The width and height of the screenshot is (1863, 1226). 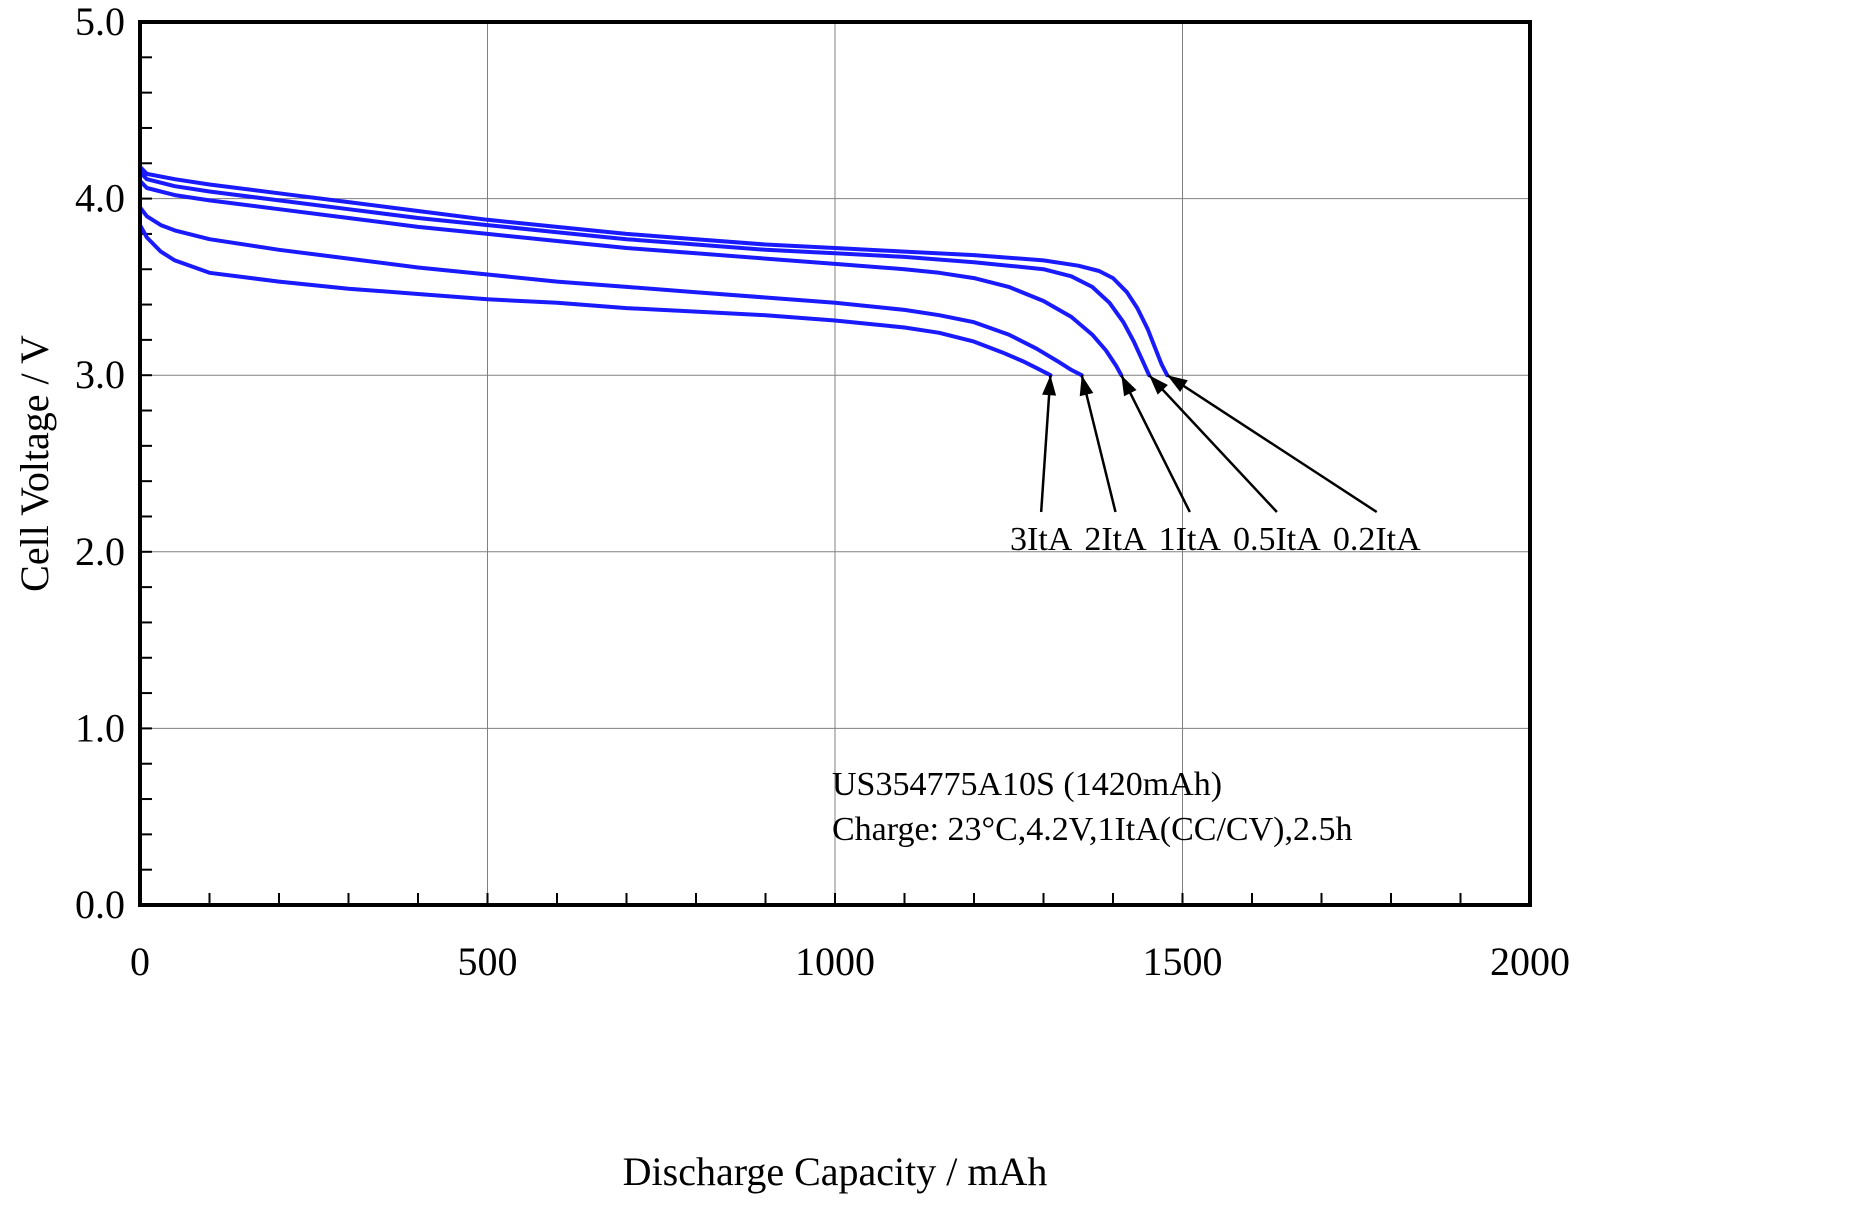 What do you see at coordinates (1158, 385) in the screenshot?
I see `arrow-0-5ita-head` at bounding box center [1158, 385].